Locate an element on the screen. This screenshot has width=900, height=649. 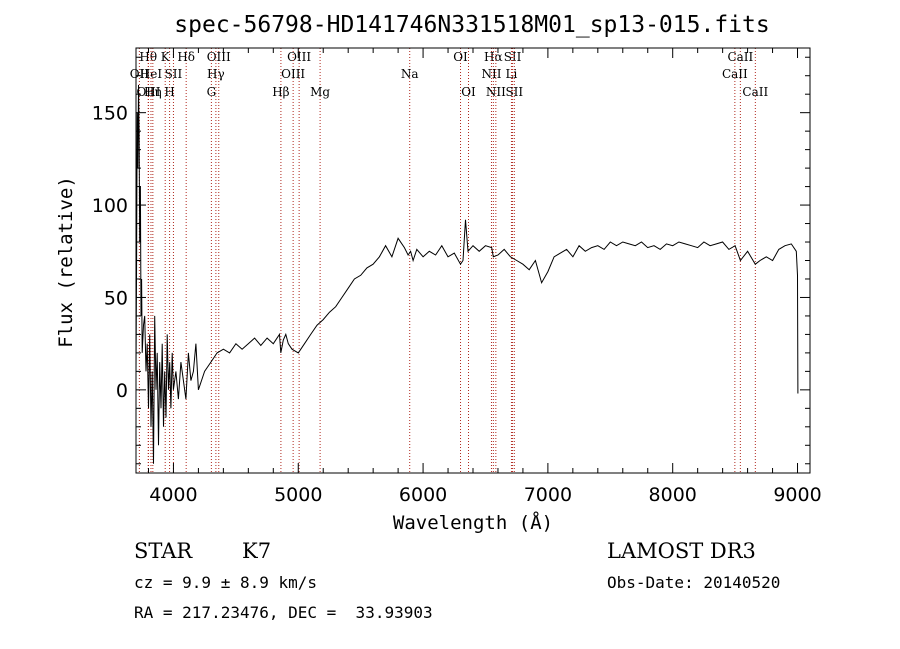
marker-label: Na is located at coordinates (410, 74).